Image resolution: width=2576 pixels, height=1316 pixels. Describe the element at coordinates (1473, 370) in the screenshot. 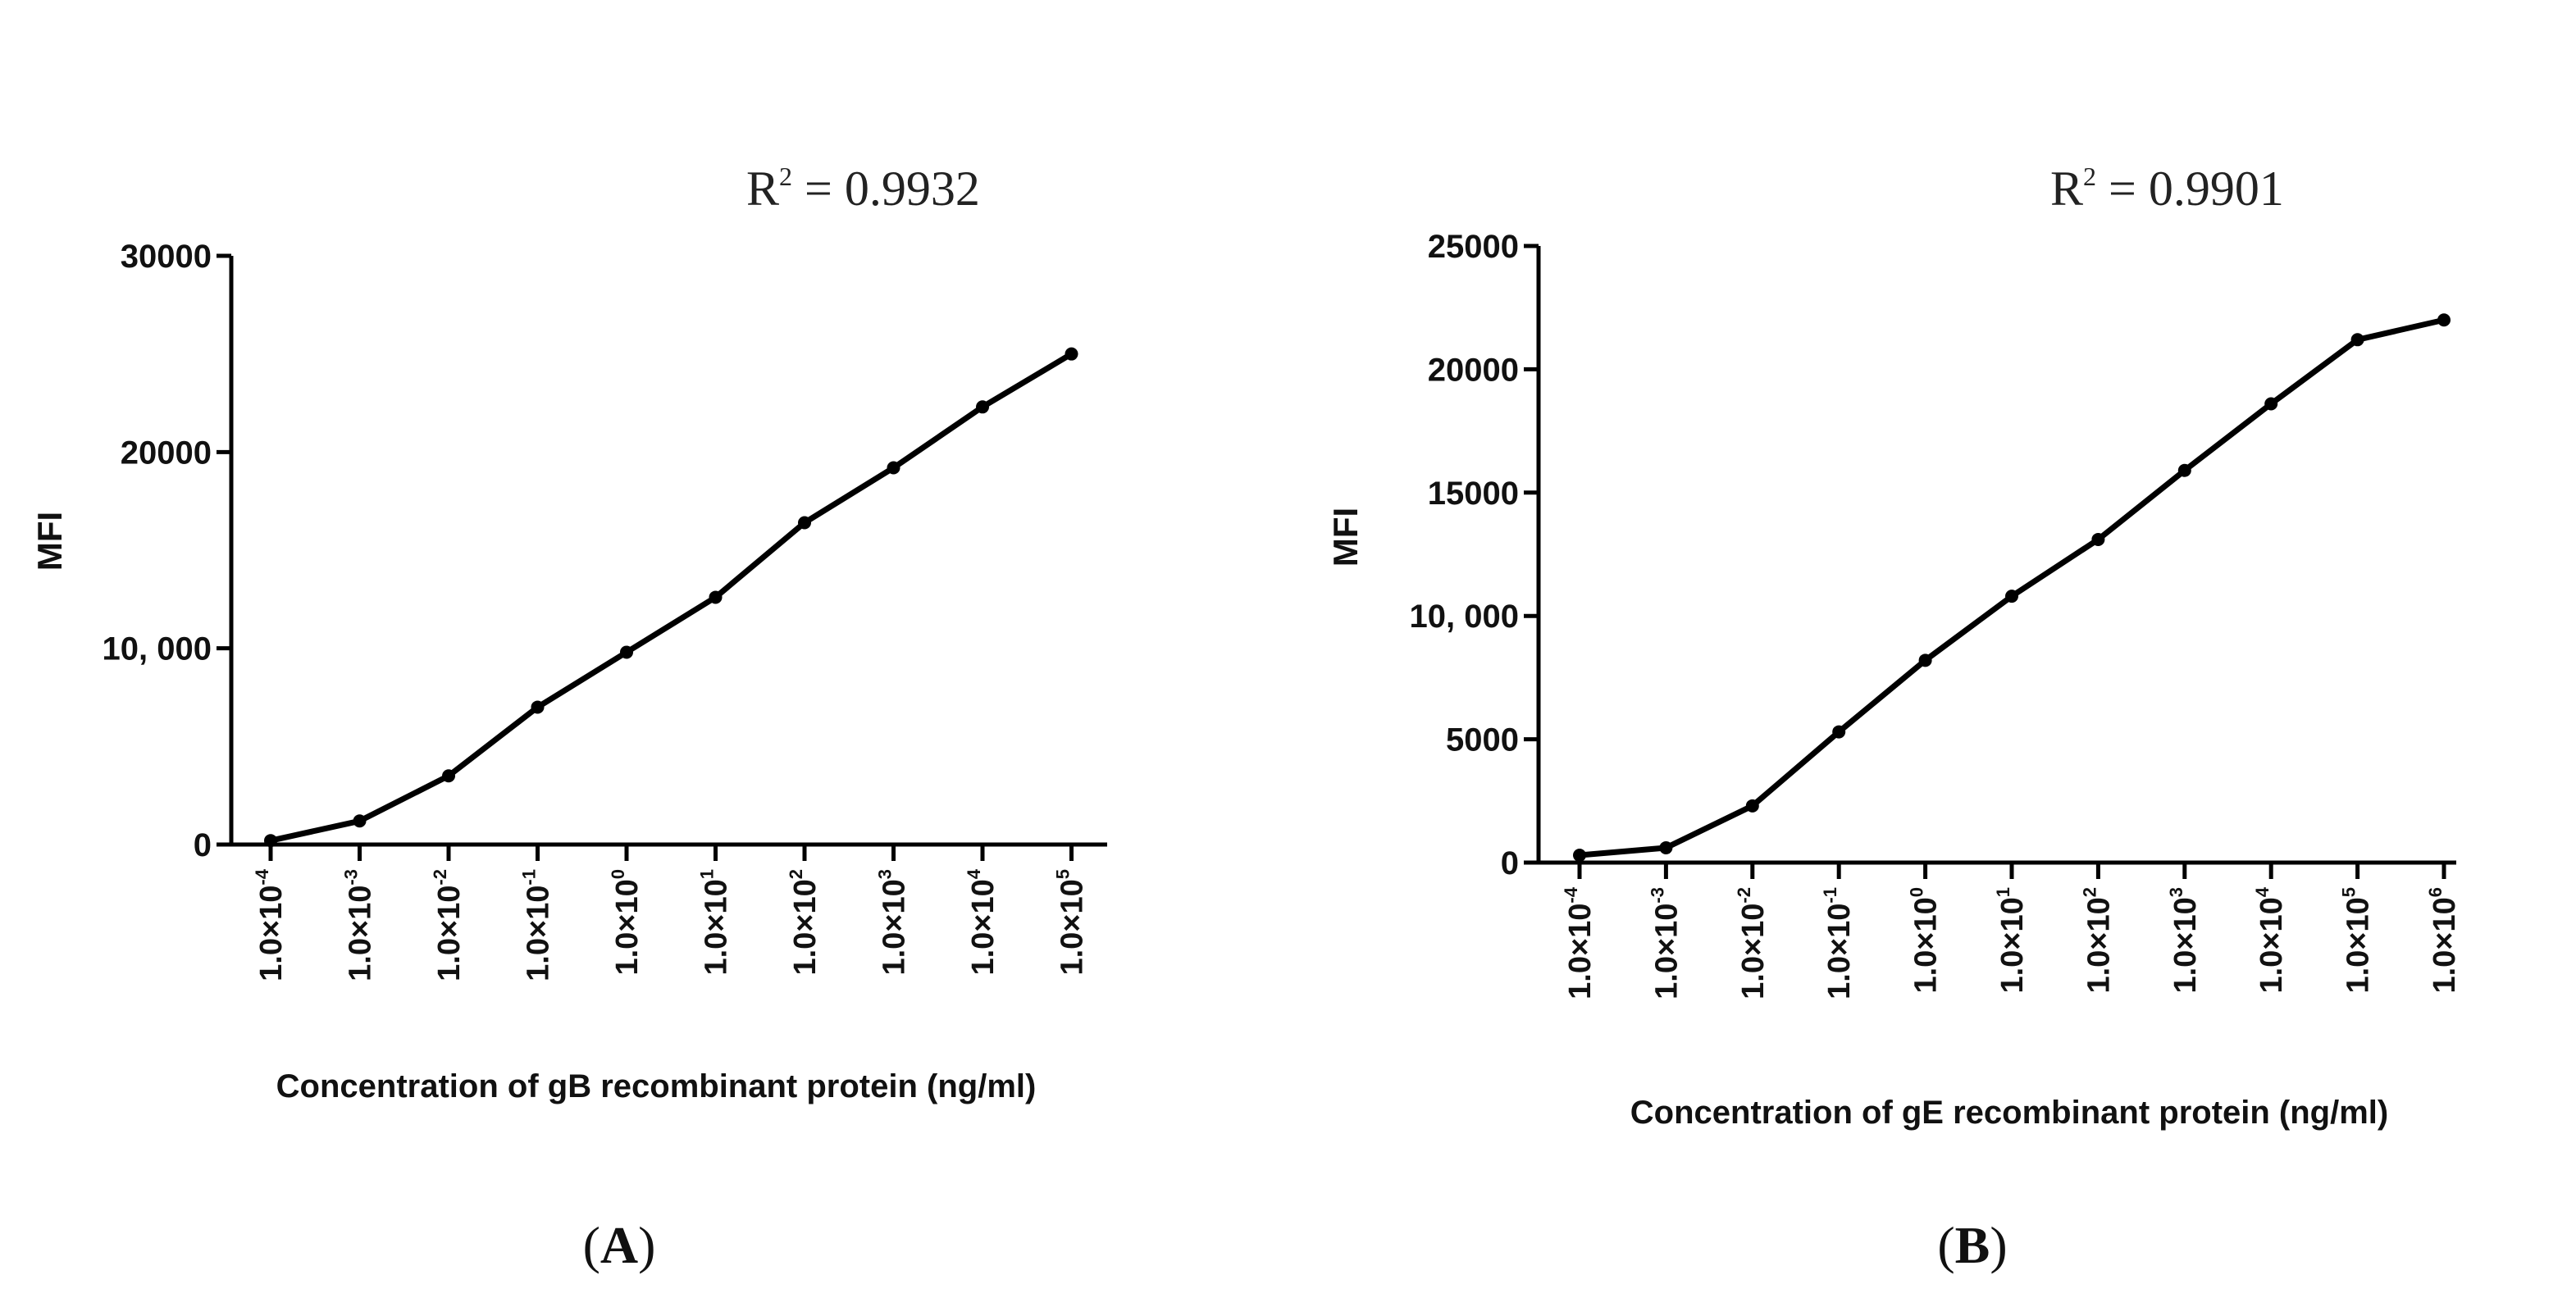

I see `y-tick-label-b-4: 20000` at that location.